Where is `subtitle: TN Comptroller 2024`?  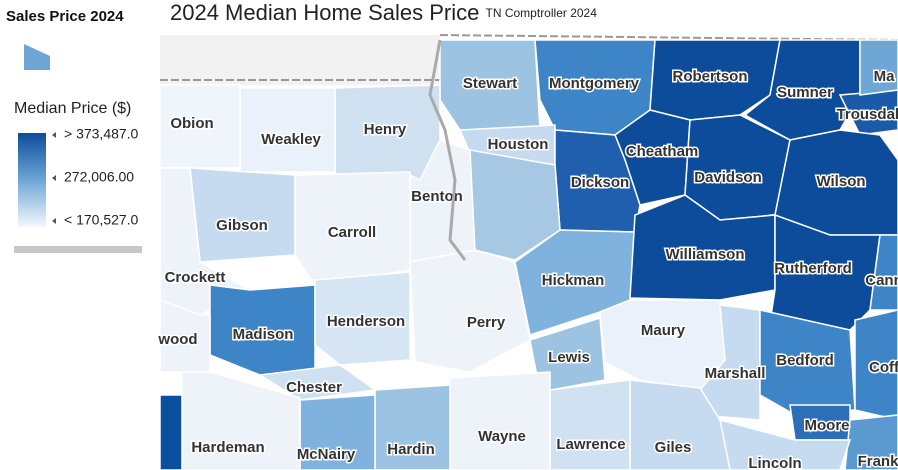 subtitle: TN Comptroller 2024 is located at coordinates (542, 13).